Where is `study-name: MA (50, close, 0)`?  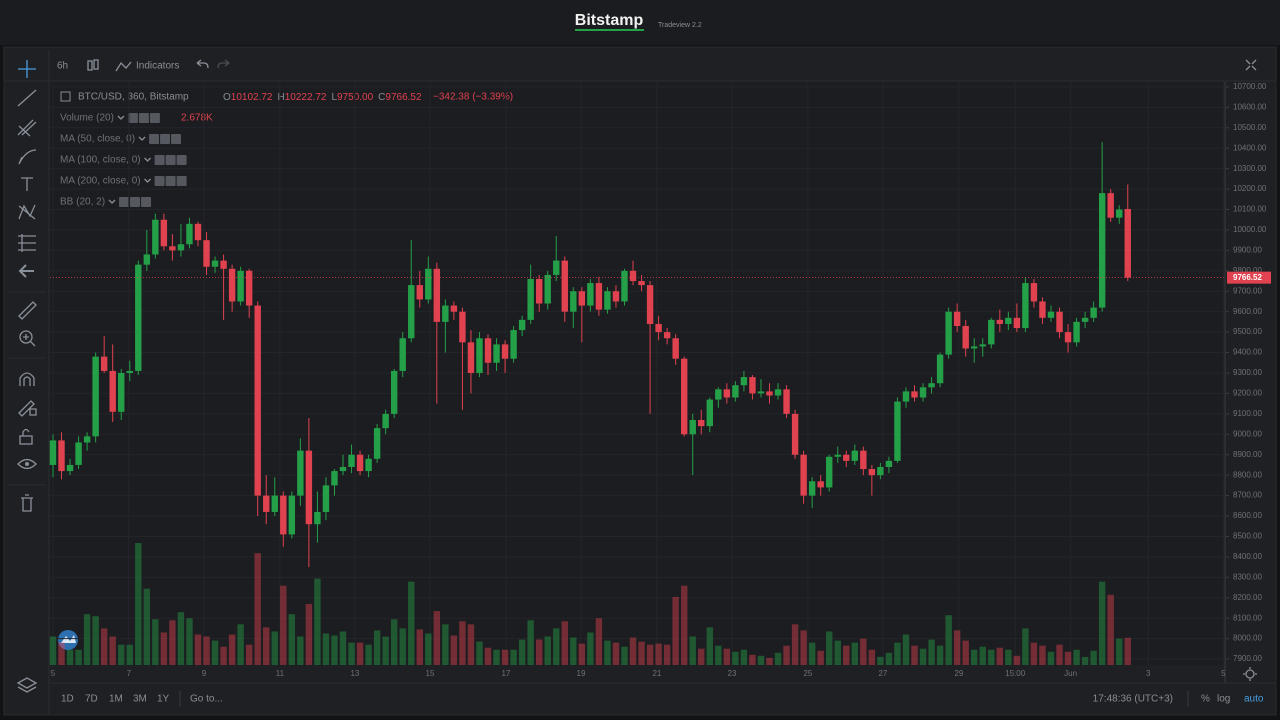
study-name: MA (50, close, 0) is located at coordinates (97, 139).